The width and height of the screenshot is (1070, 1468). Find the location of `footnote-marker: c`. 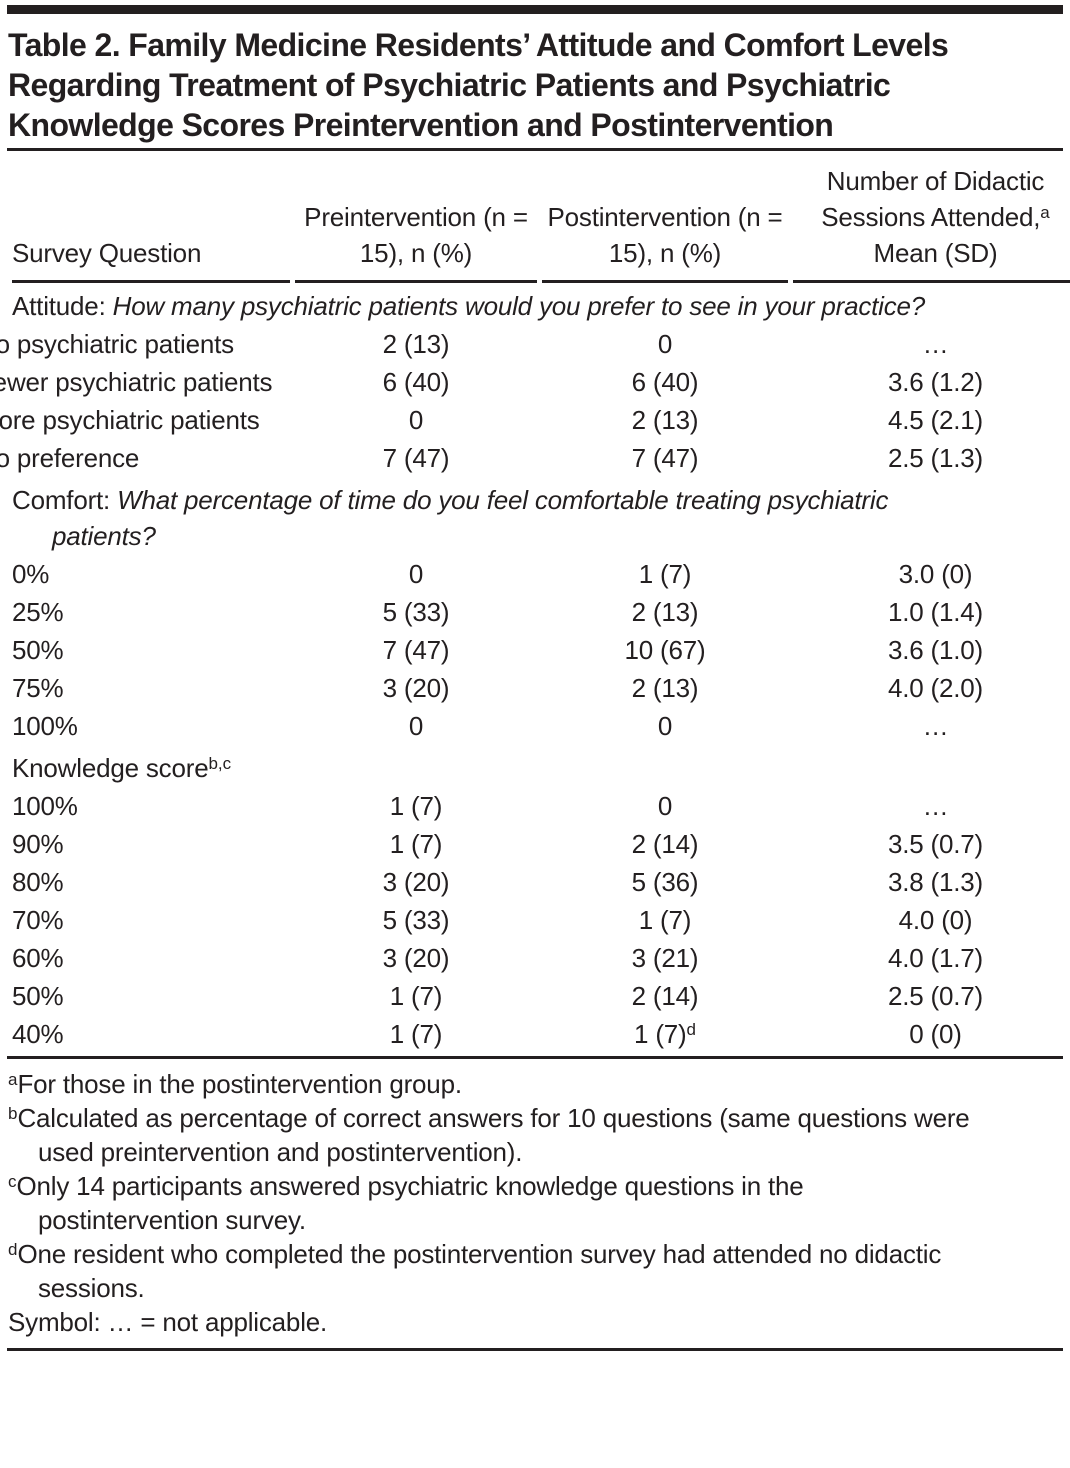

footnote-marker: c is located at coordinates (12, 1182).